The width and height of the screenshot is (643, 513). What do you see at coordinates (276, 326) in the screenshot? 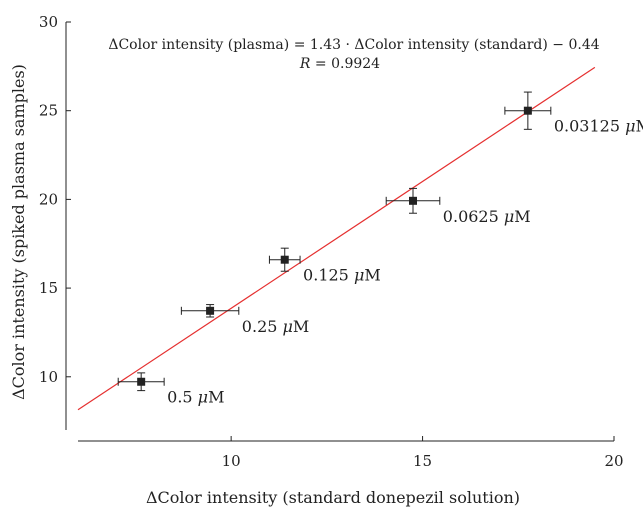
I see `point-label: 0.25 μM` at bounding box center [276, 326].